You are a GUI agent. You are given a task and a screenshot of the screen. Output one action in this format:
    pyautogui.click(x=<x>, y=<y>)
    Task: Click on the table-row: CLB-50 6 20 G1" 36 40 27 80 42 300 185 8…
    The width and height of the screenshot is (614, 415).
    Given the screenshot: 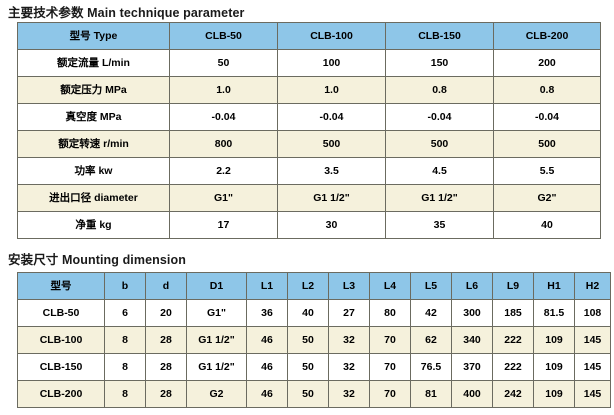 What is the action you would take?
    pyautogui.click(x=314, y=313)
    